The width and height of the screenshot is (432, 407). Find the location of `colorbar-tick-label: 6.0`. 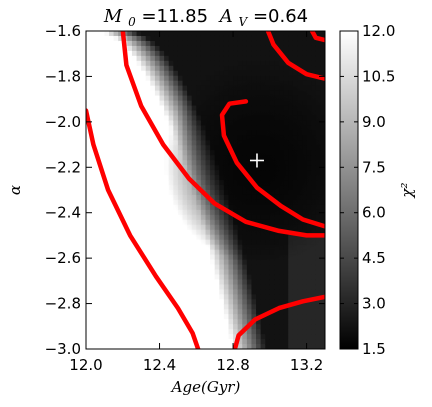

colorbar-tick-label: 6.0 is located at coordinates (374, 213).